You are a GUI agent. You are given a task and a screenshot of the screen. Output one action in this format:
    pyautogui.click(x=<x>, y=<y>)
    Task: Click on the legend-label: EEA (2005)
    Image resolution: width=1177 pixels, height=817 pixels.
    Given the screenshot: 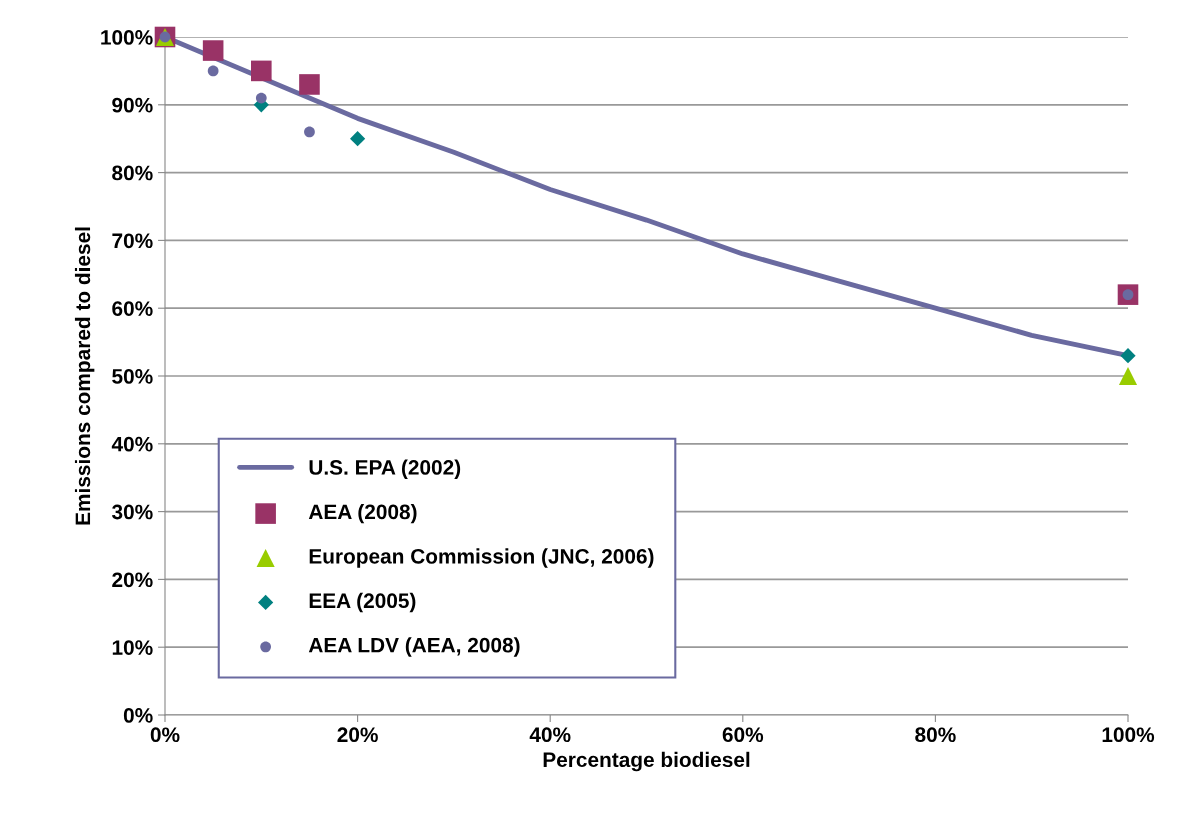 What is the action you would take?
    pyautogui.click(x=362, y=602)
    